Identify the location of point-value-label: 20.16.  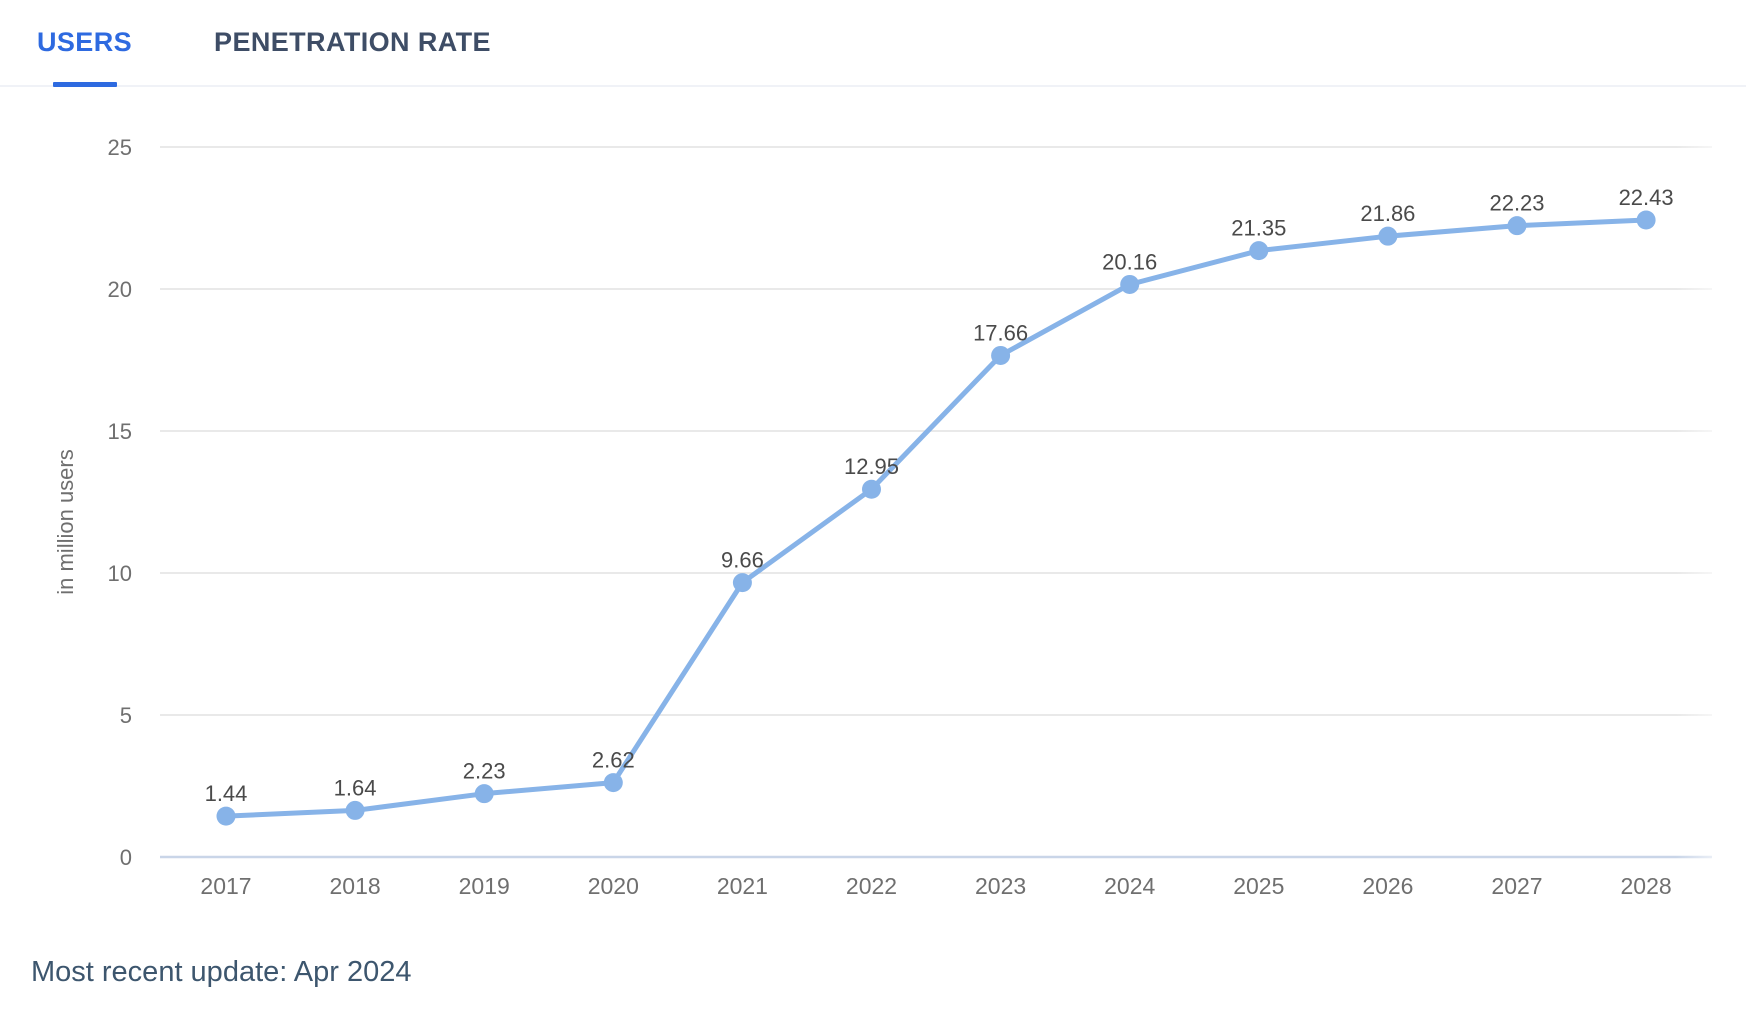
(1129, 261).